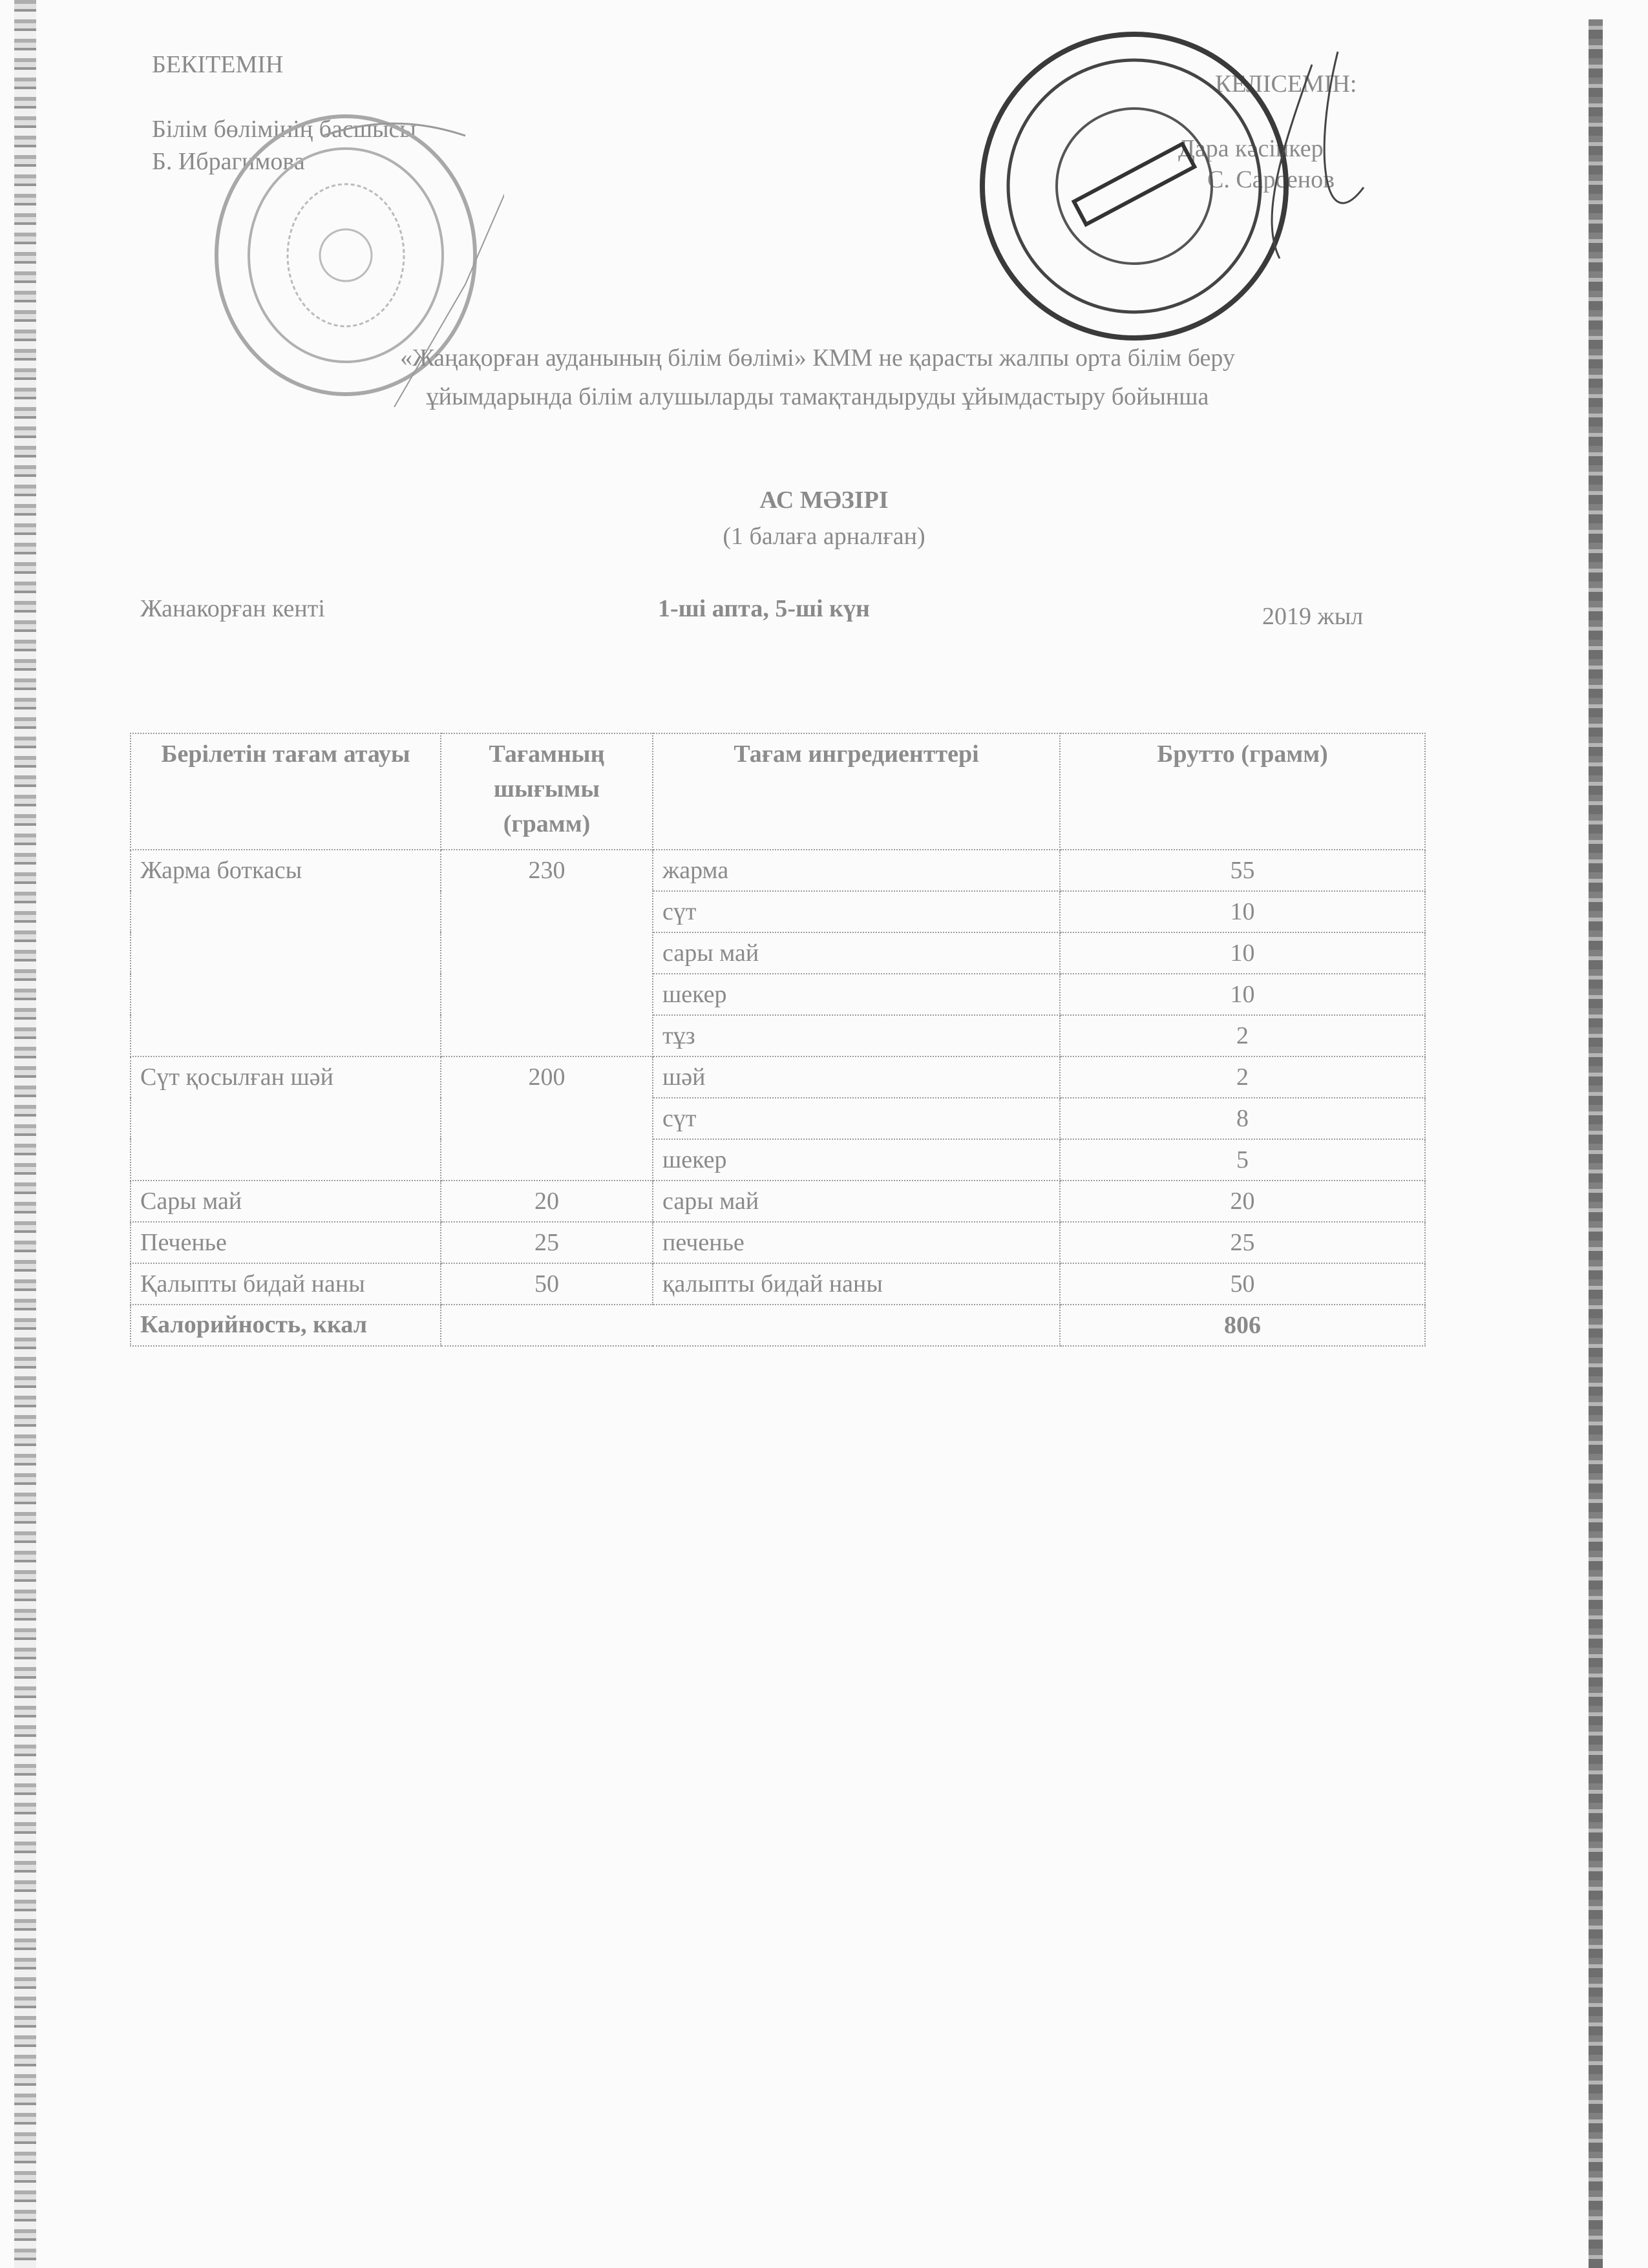 Image resolution: width=1648 pixels, height=2268 pixels. I want to click on ingredient-gross: 55, so click(1242, 870).